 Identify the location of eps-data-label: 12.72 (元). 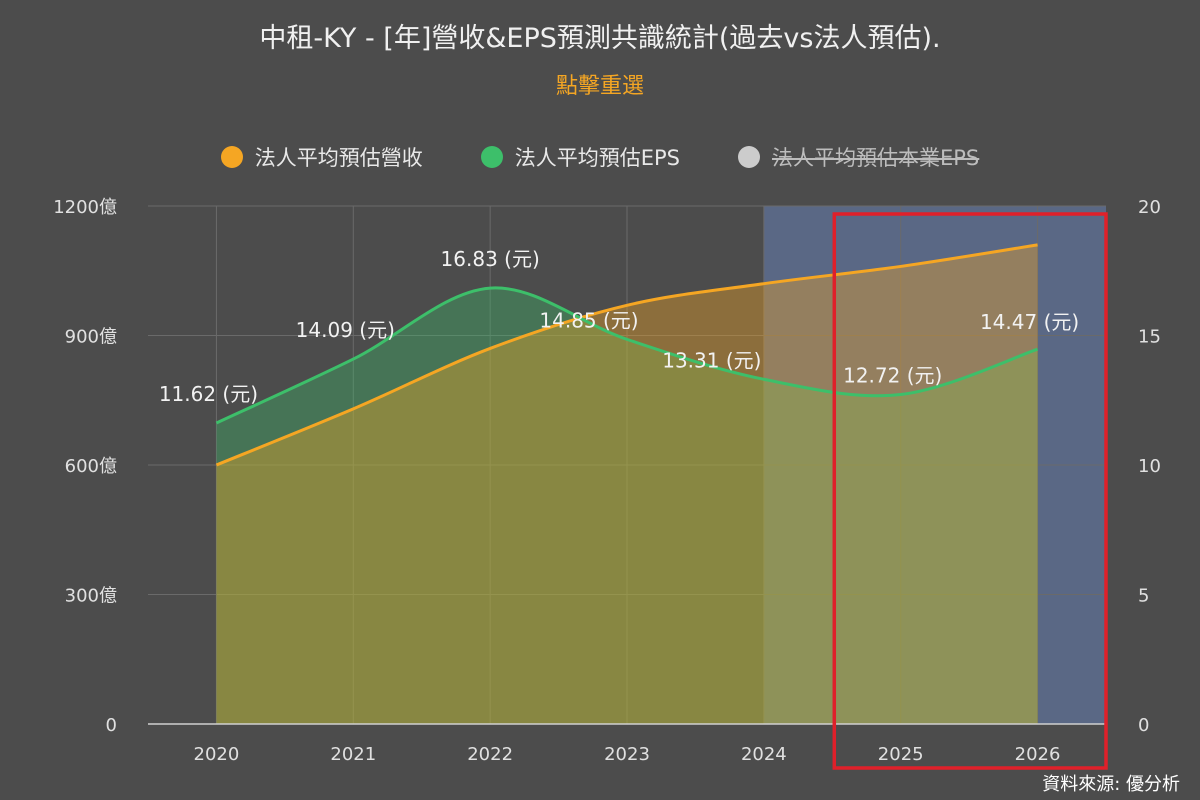
(892, 376).